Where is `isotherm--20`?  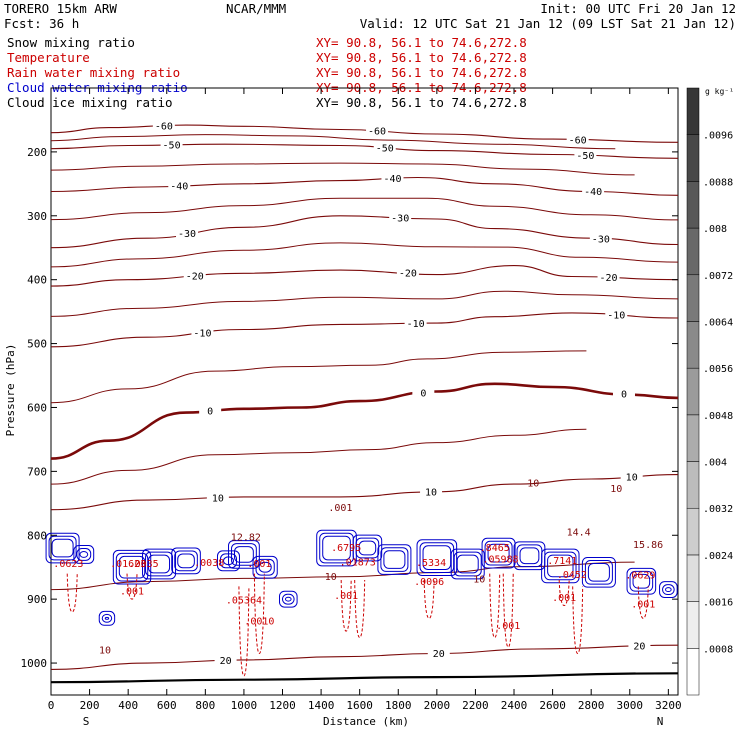 isotherm--20 is located at coordinates (364, 276).